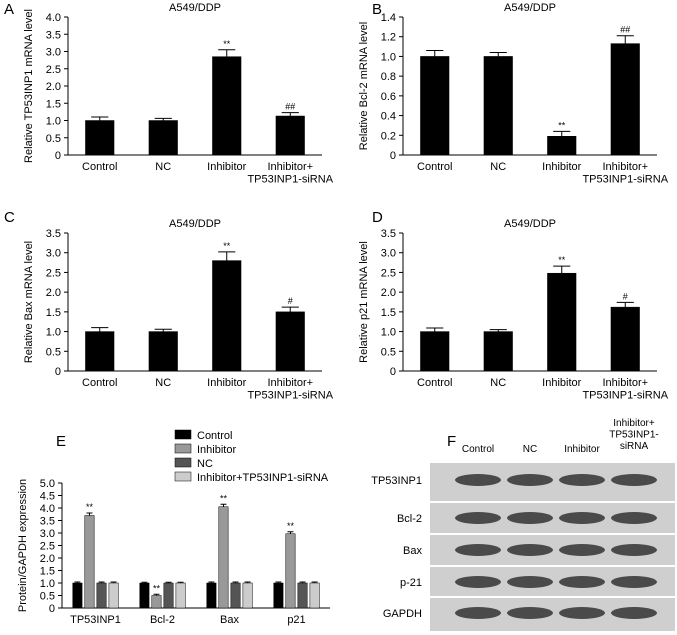 This screenshot has width=677, height=635. What do you see at coordinates (226, 167) in the screenshot?
I see `x-tick-label: Inhibitor` at bounding box center [226, 167].